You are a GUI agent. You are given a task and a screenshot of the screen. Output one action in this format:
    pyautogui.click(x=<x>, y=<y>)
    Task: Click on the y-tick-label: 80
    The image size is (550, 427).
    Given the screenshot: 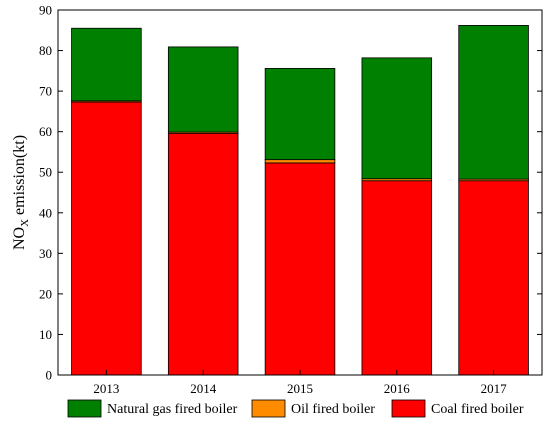 What is the action you would take?
    pyautogui.click(x=45, y=50)
    